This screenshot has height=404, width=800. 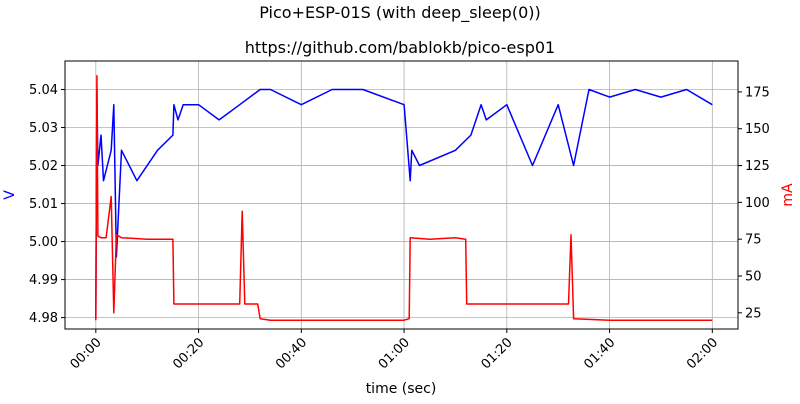 What do you see at coordinates (43, 204) in the screenshot?
I see `y-left-tick-label: 5.01` at bounding box center [43, 204].